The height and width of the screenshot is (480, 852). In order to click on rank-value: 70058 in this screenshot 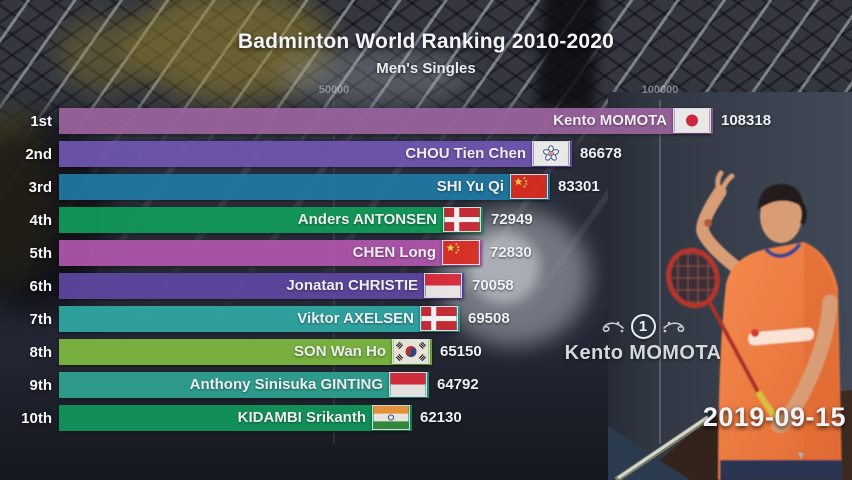, I will do `click(493, 285)`.